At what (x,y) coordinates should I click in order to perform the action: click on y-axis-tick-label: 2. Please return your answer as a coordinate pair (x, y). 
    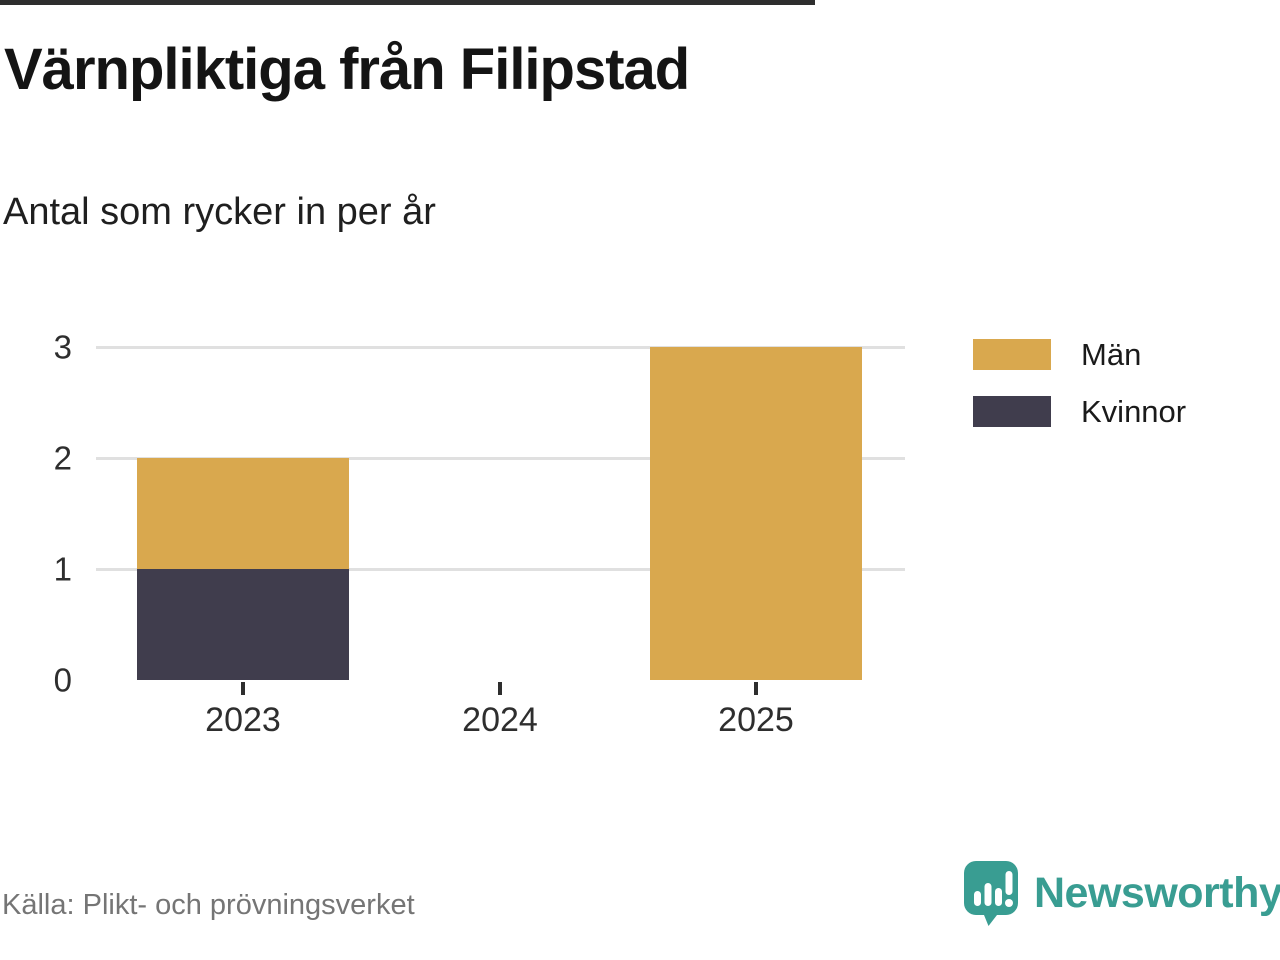
    Looking at the image, I should click on (62, 458).